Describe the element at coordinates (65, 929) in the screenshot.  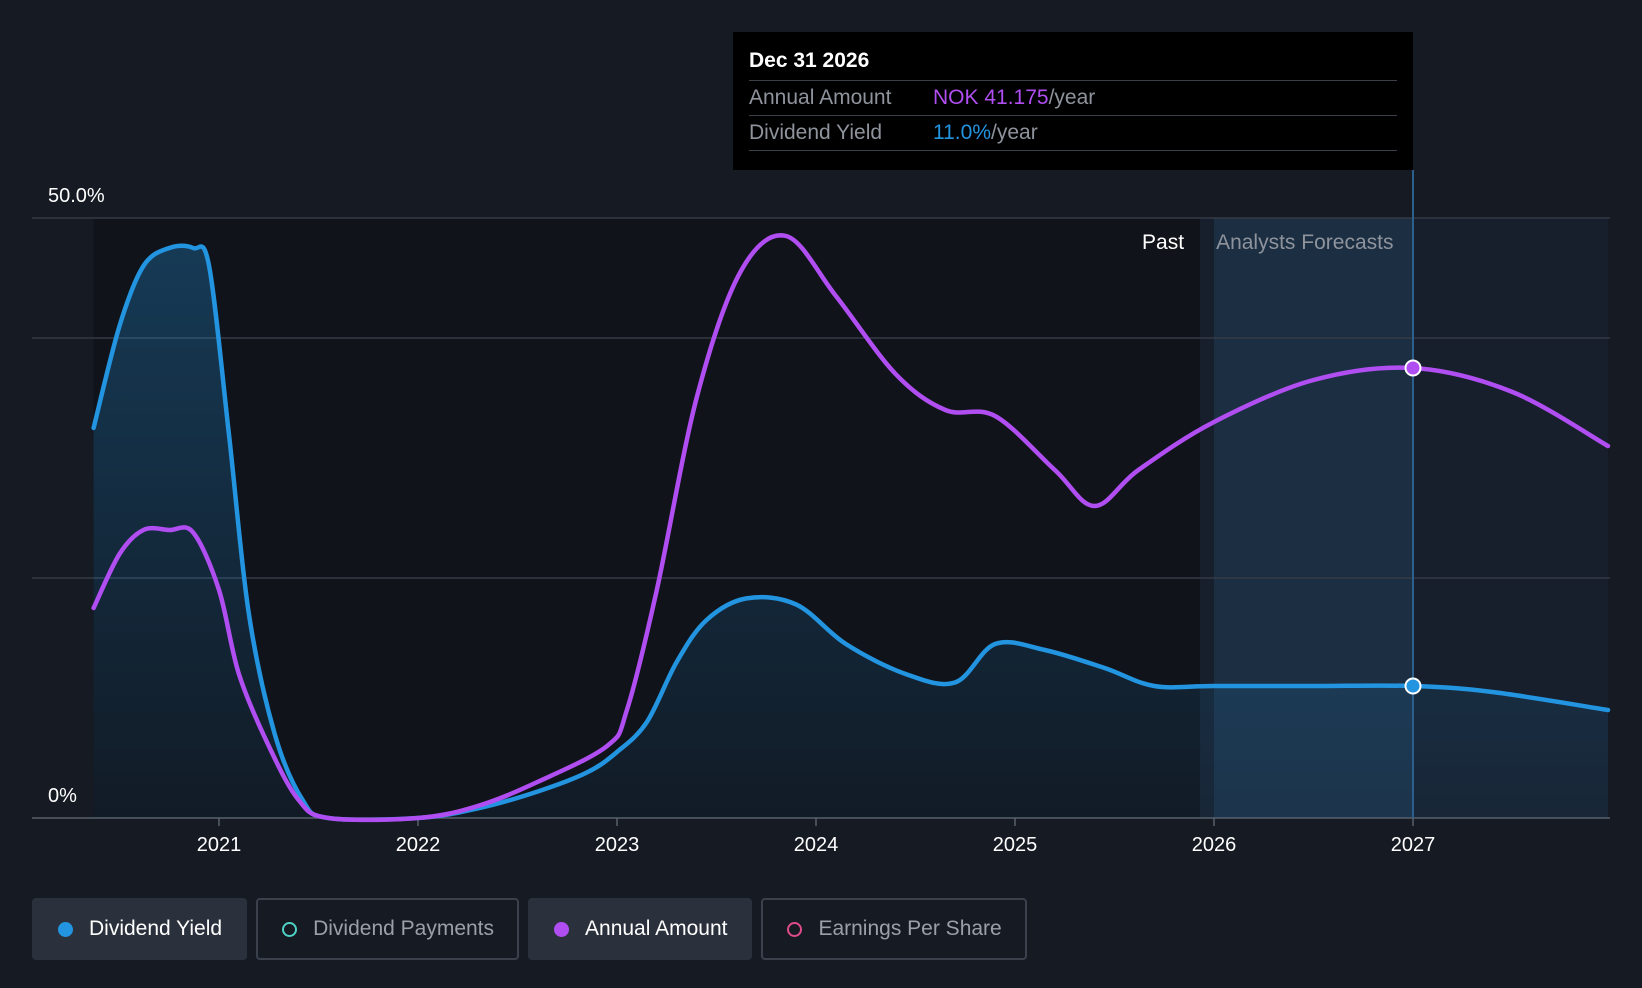
I see `dividend-yield-dot-icon` at that location.